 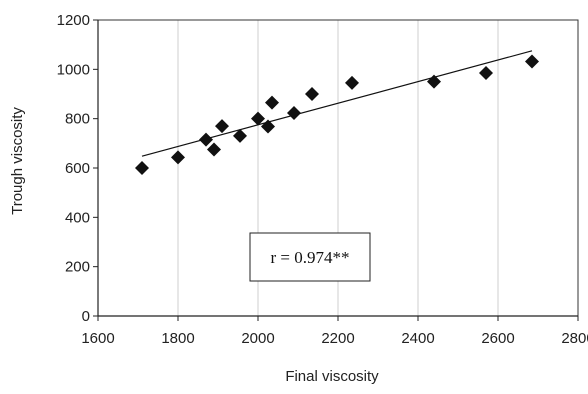 I want to click on y-tick-label: 200, so click(x=77, y=267).